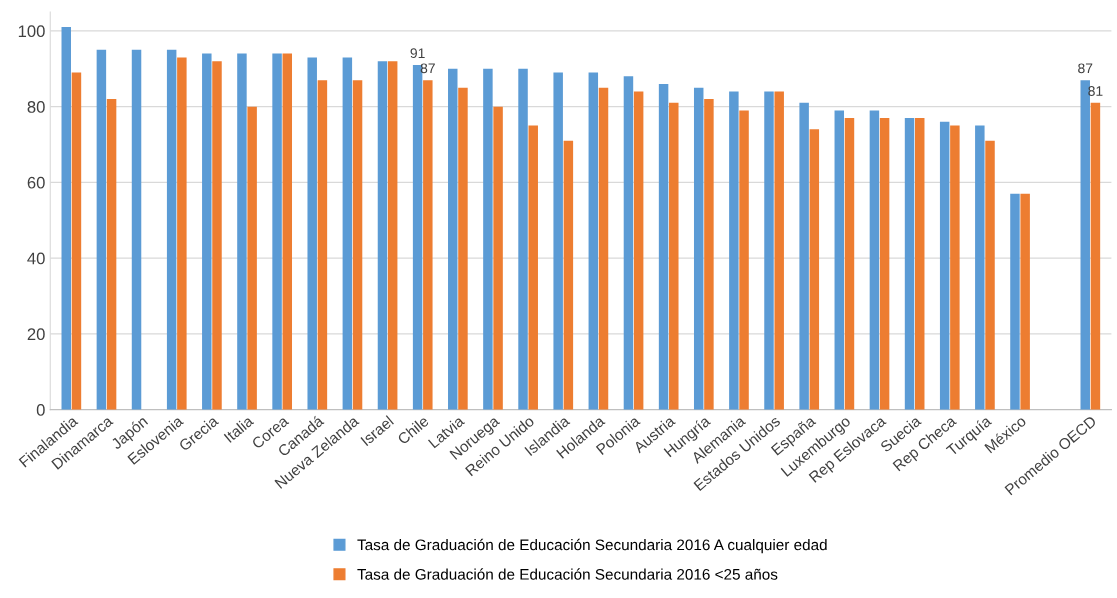 The image size is (1117, 598). I want to click on data-label: 91, so click(417, 53).